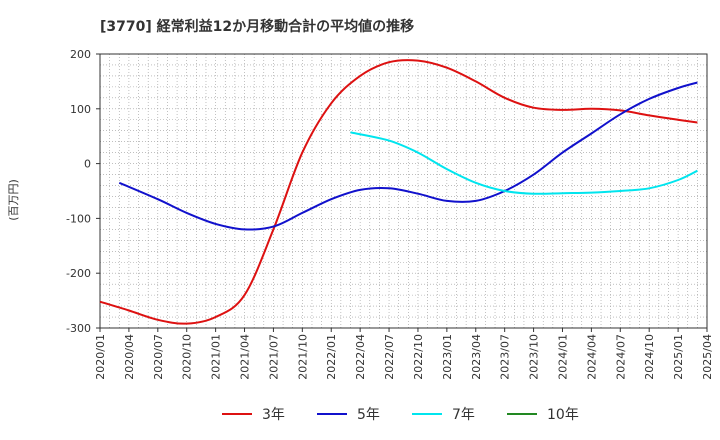 This screenshot has height=440, width=720. Describe the element at coordinates (400, 415) in the screenshot. I see `legend: 3年 5年 7年 10年` at that location.